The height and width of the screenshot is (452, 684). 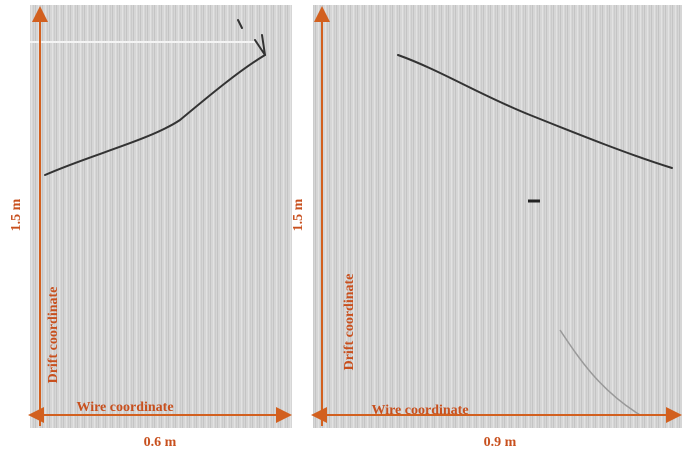 What do you see at coordinates (600, 372) in the screenshot?
I see `faint-track` at bounding box center [600, 372].